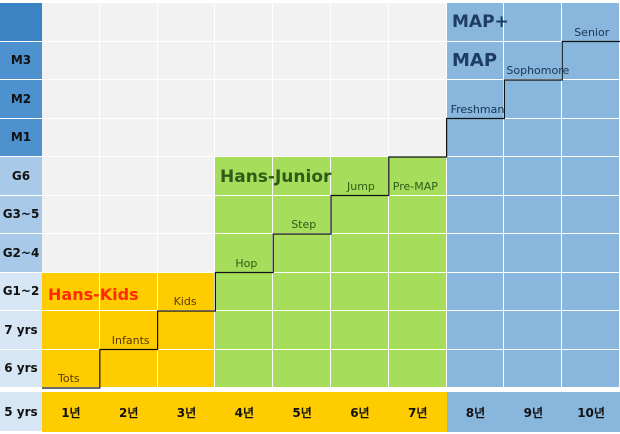  What do you see at coordinates (592, 32) in the screenshot?
I see `level-label: Senior` at bounding box center [592, 32].